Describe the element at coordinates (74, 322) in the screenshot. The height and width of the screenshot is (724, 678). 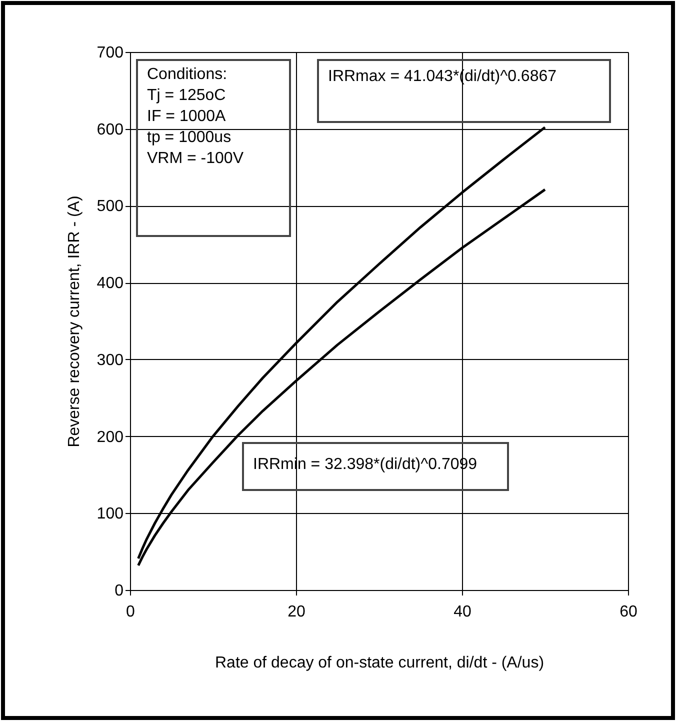
I see `y-axis-title: Reverse recovery current, IRR - (A)` at that location.